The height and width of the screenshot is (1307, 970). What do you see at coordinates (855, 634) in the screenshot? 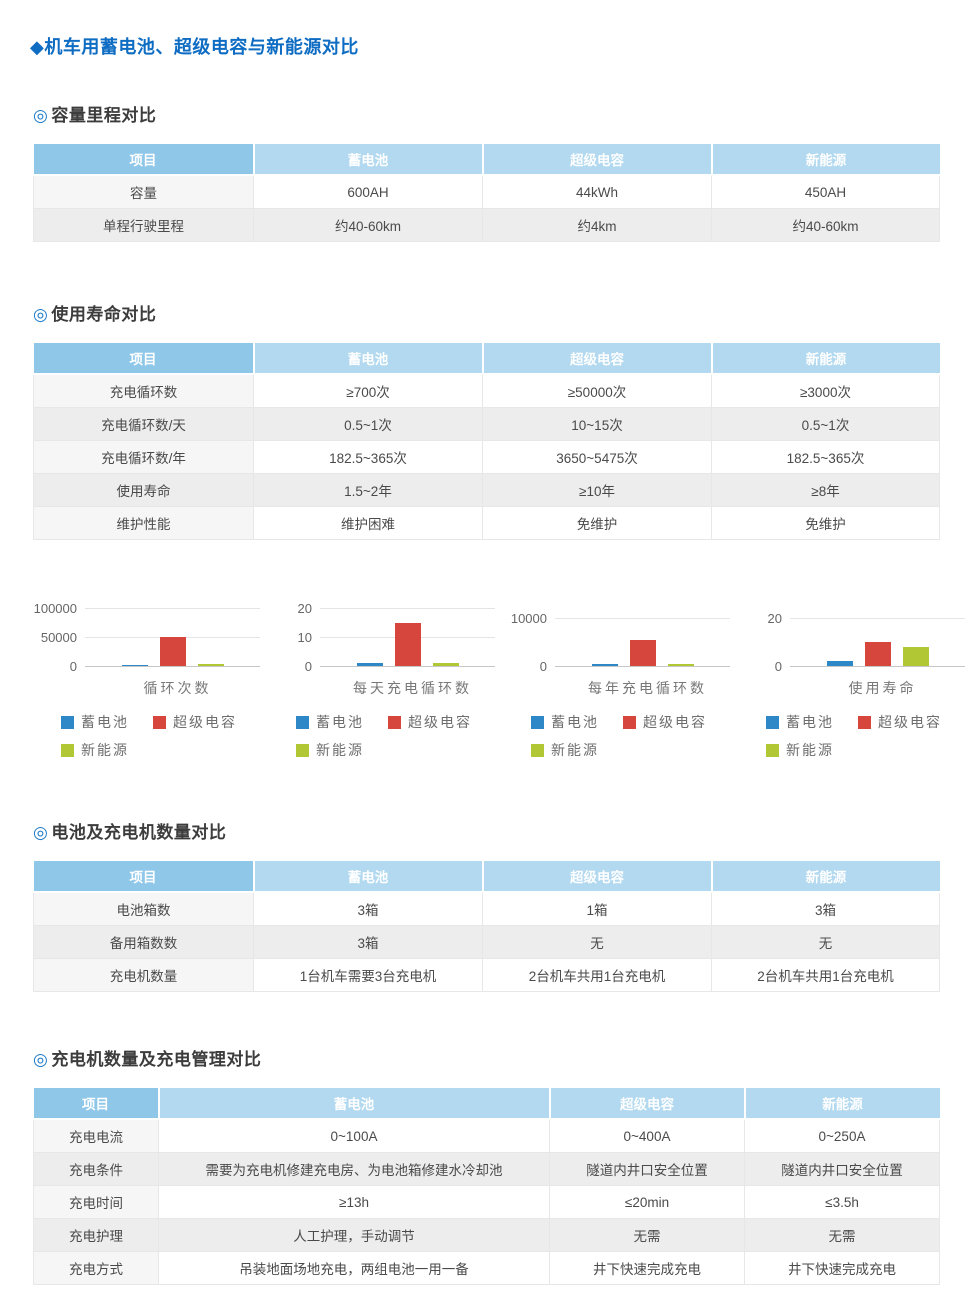
I see `chart-plot: 0 20` at bounding box center [855, 634].